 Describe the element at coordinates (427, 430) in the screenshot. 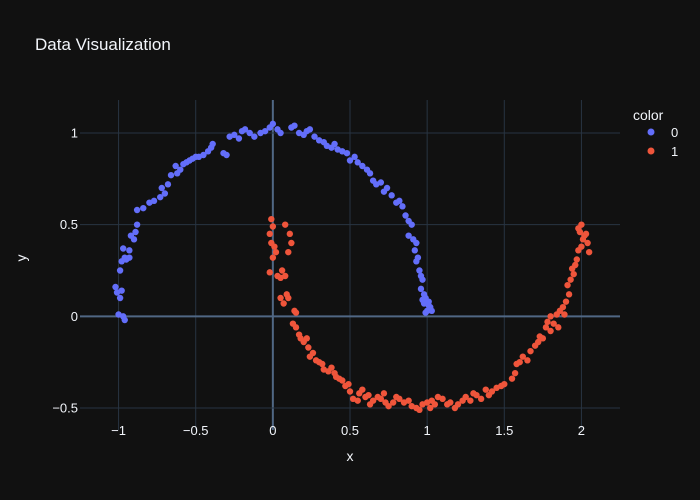

I see `x-tick-label: 1` at that location.